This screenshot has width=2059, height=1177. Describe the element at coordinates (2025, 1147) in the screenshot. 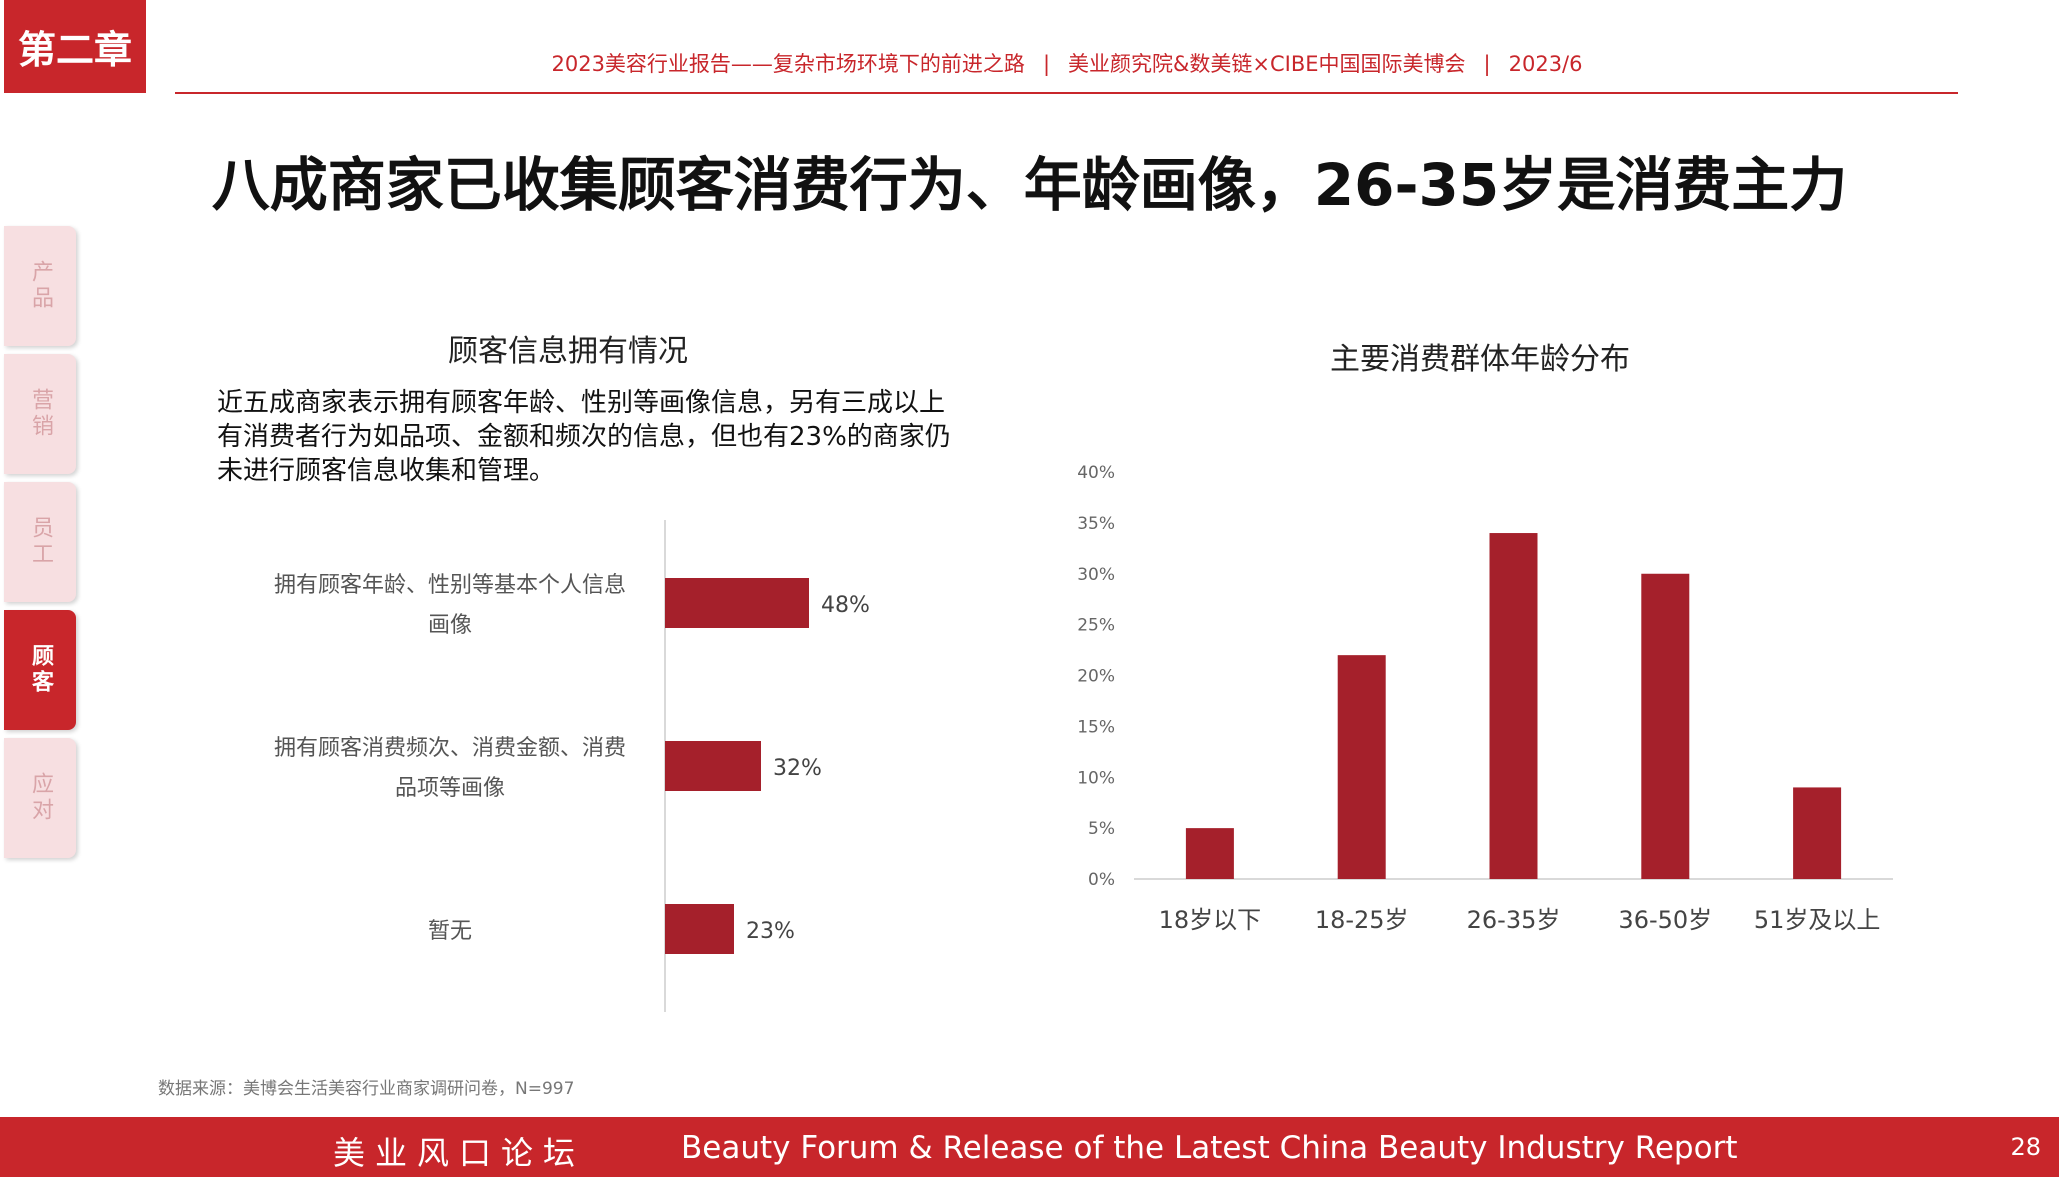

I see `page-number: 28` at that location.